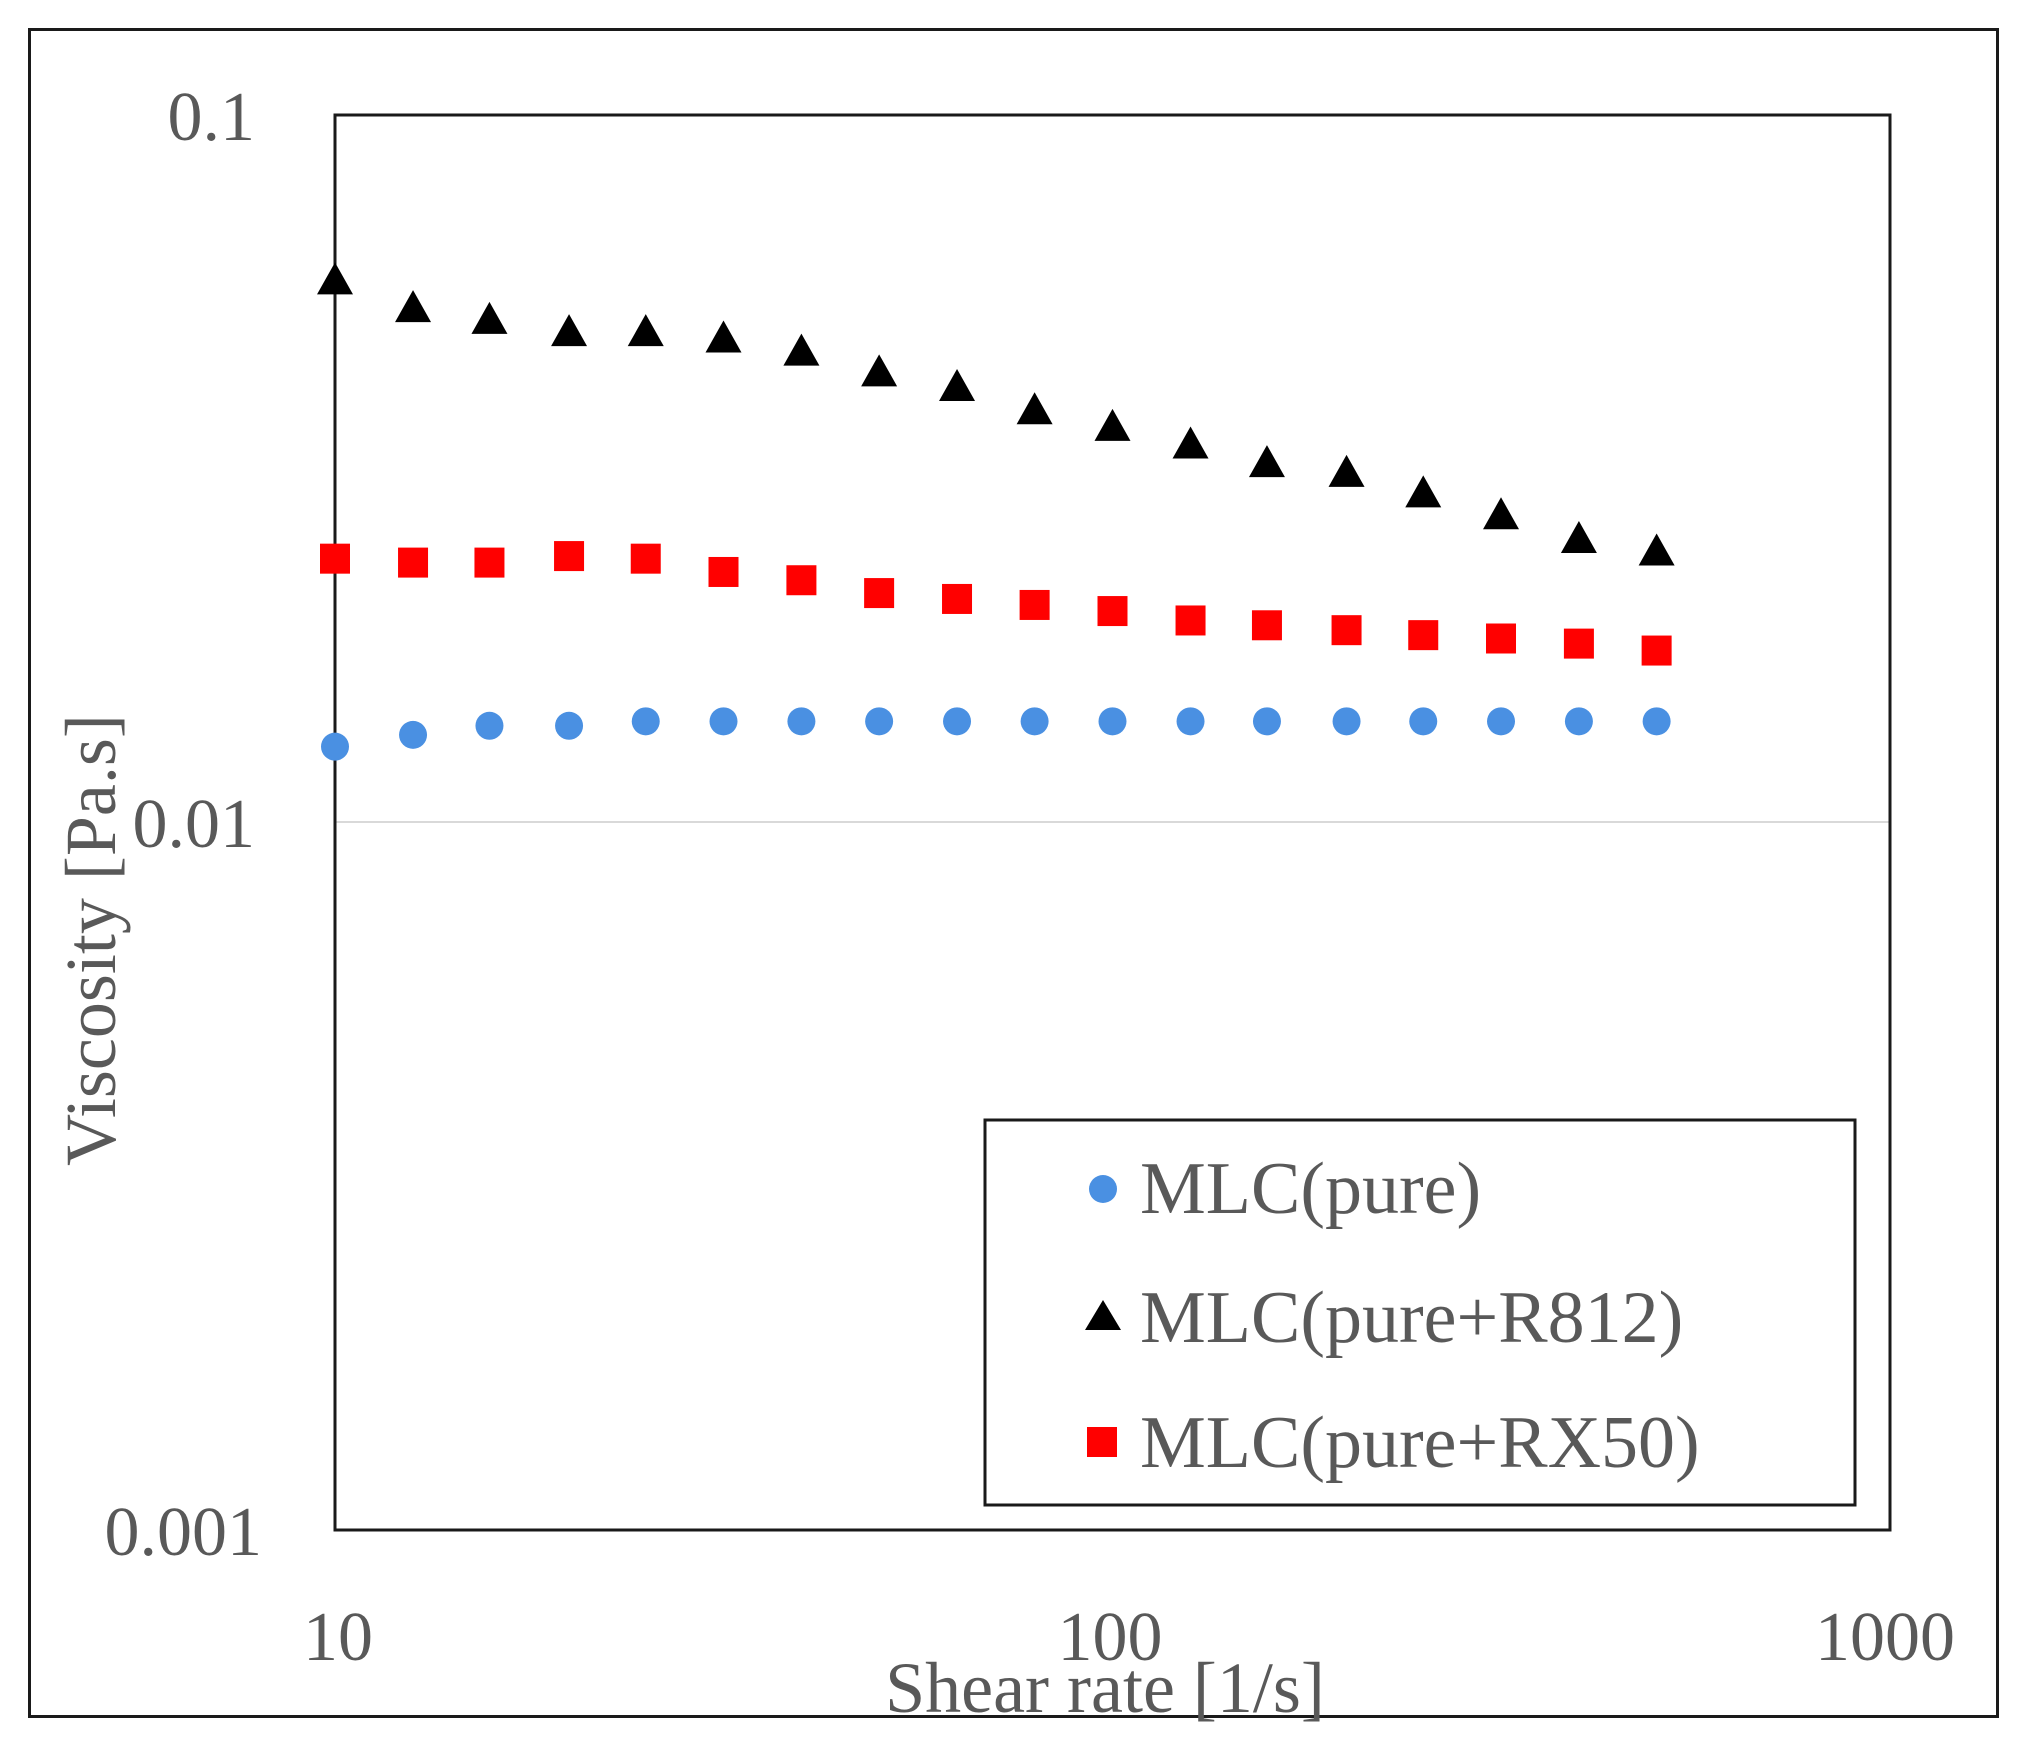  What do you see at coordinates (1102, 1442) in the screenshot?
I see `legend-marker-square` at bounding box center [1102, 1442].